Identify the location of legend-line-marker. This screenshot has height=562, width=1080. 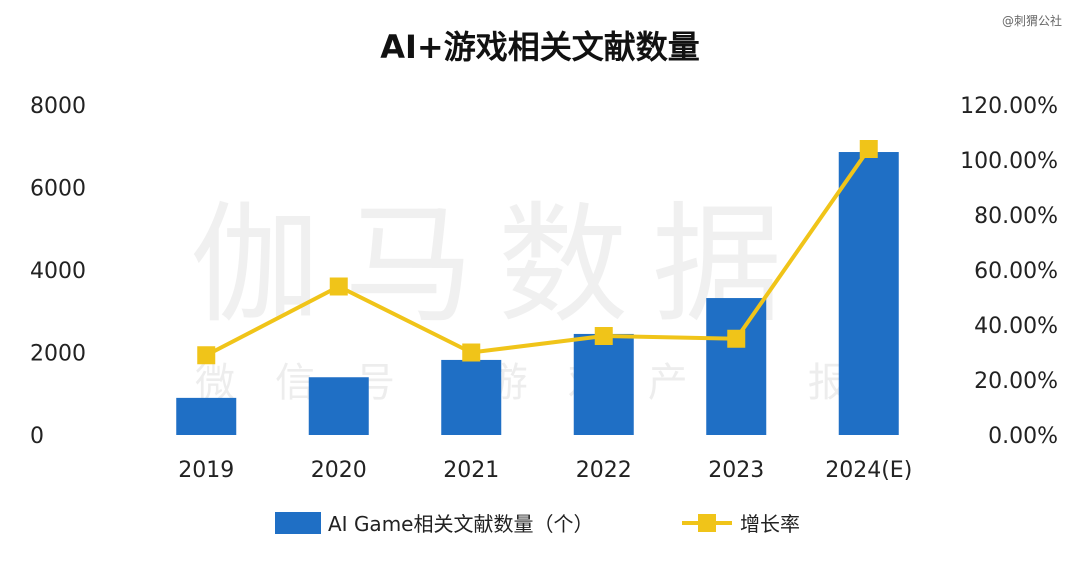
(707, 523).